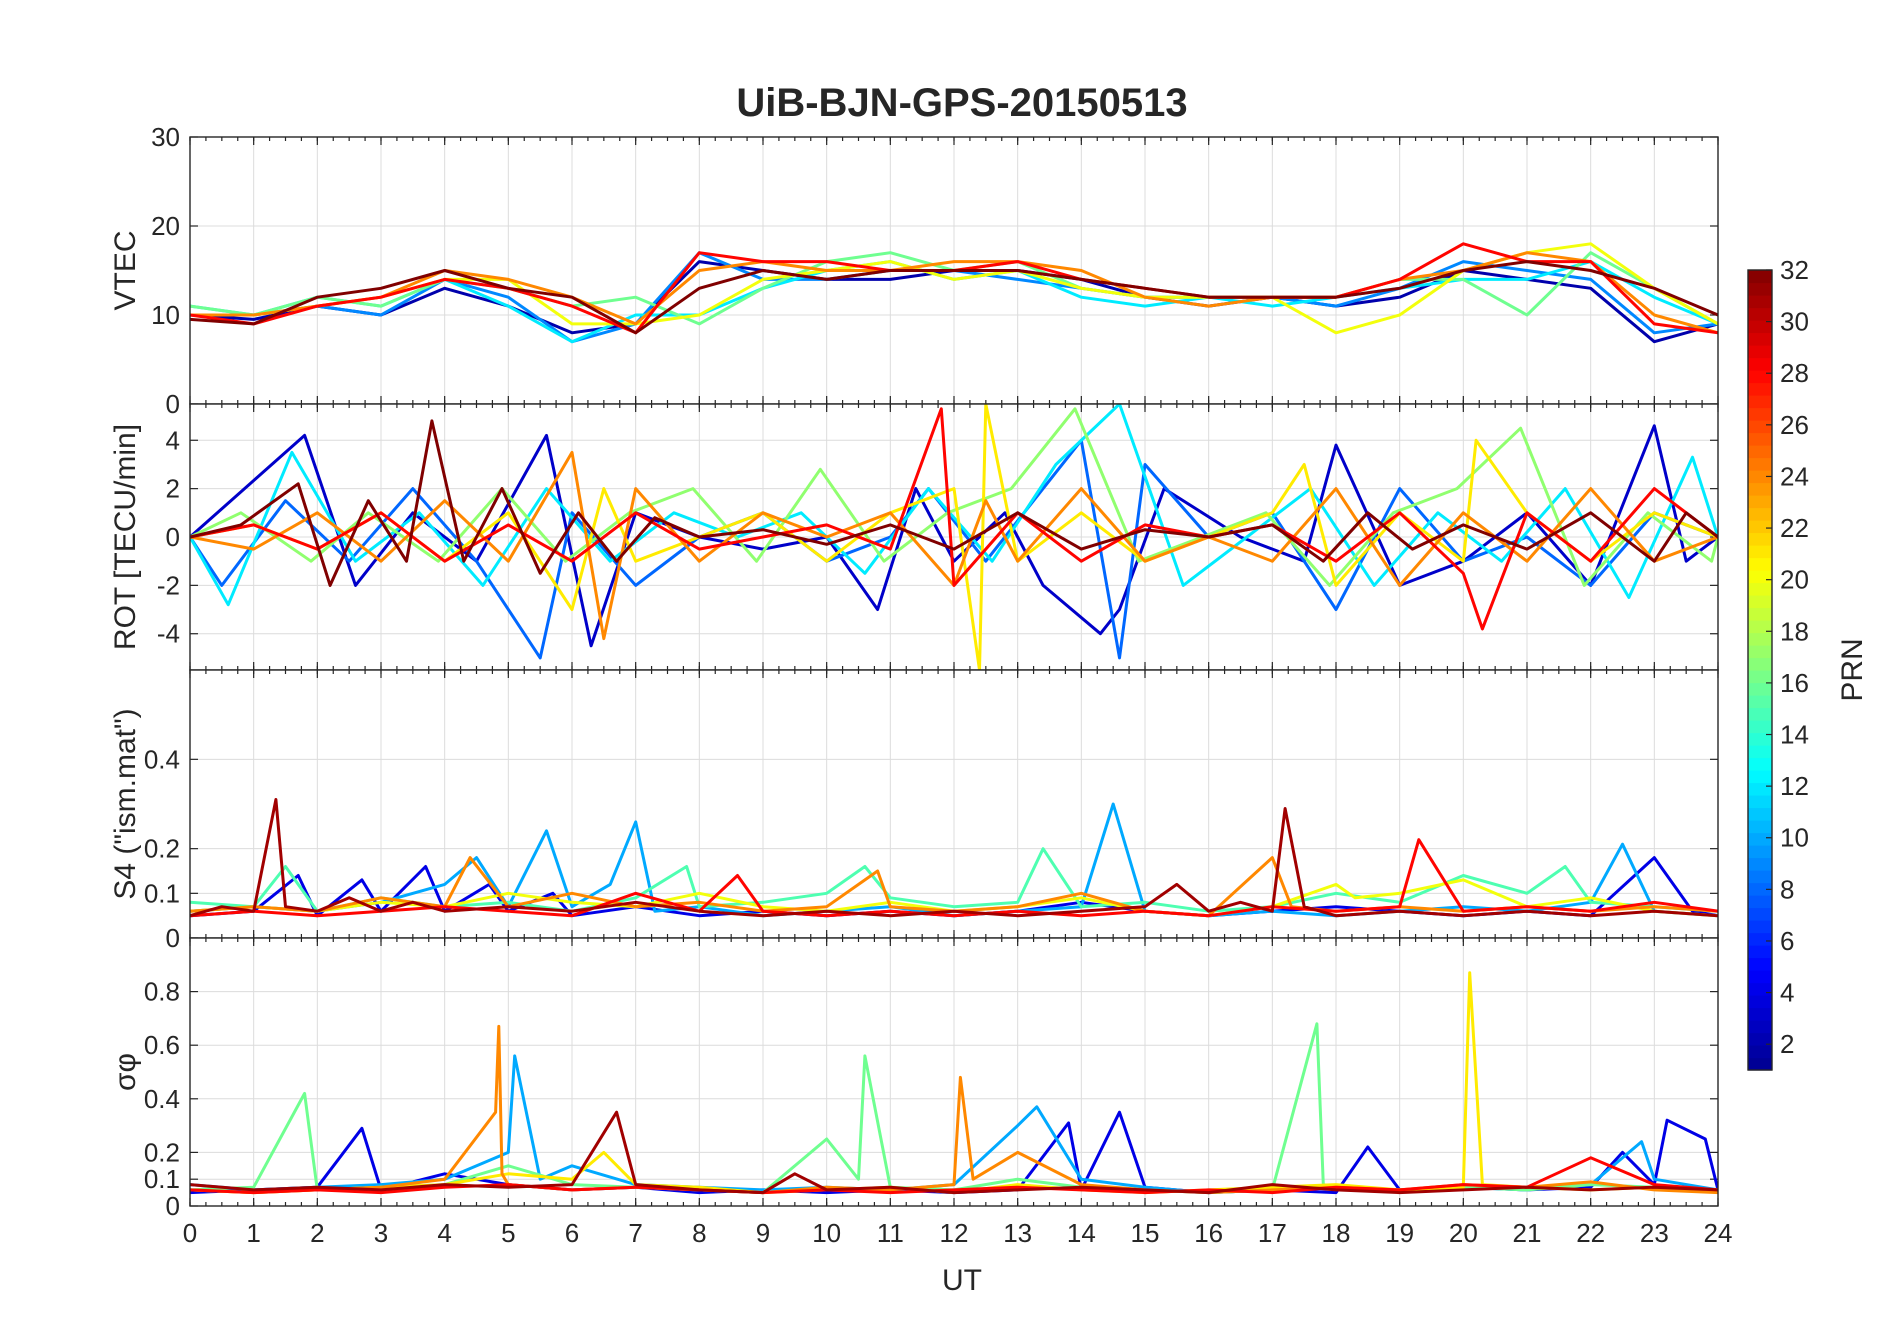  I want to click on x-tick-label: 24, so click(1718, 1233).